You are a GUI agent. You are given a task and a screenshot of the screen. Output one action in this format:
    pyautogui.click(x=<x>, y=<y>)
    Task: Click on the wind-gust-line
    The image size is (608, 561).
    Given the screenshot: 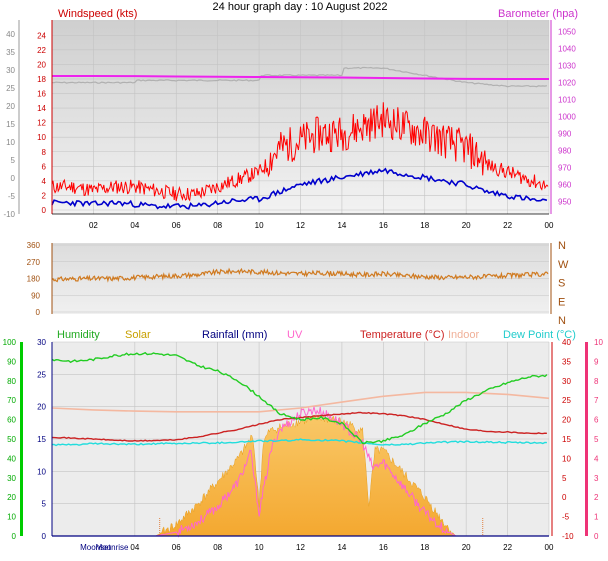 What is the action you would take?
    pyautogui.click(x=300, y=152)
    